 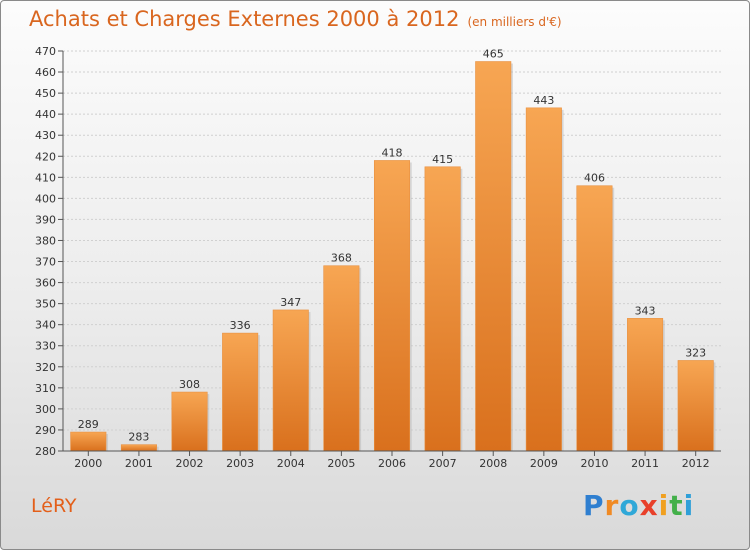 I want to click on y-tick-label: 360, so click(x=45, y=283).